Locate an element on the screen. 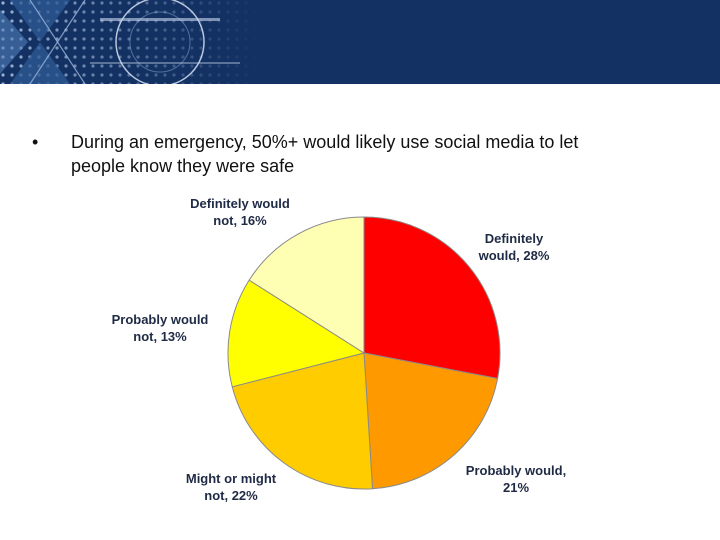  slice-label-line-1: Definitely would is located at coordinates (240, 203).